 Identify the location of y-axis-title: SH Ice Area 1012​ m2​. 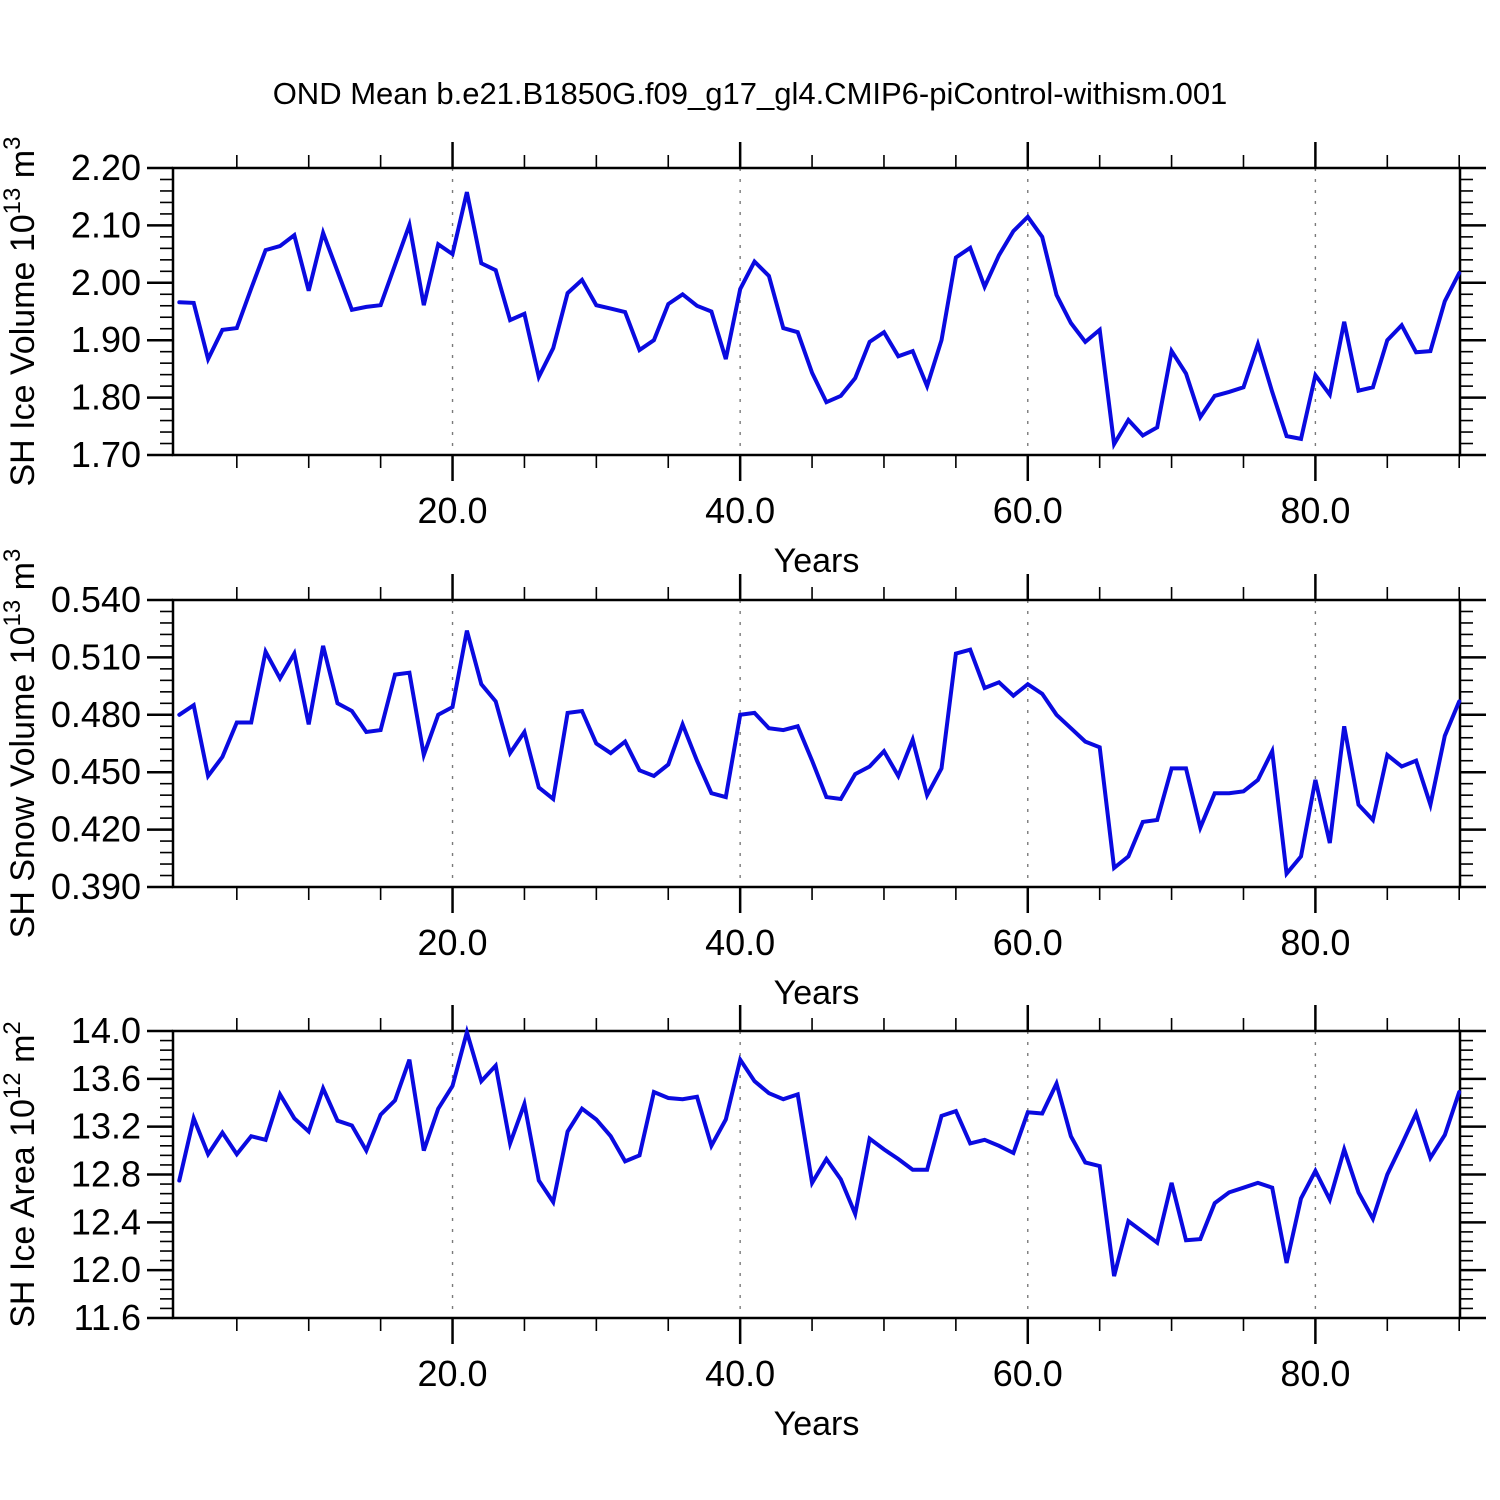
(21, 1174).